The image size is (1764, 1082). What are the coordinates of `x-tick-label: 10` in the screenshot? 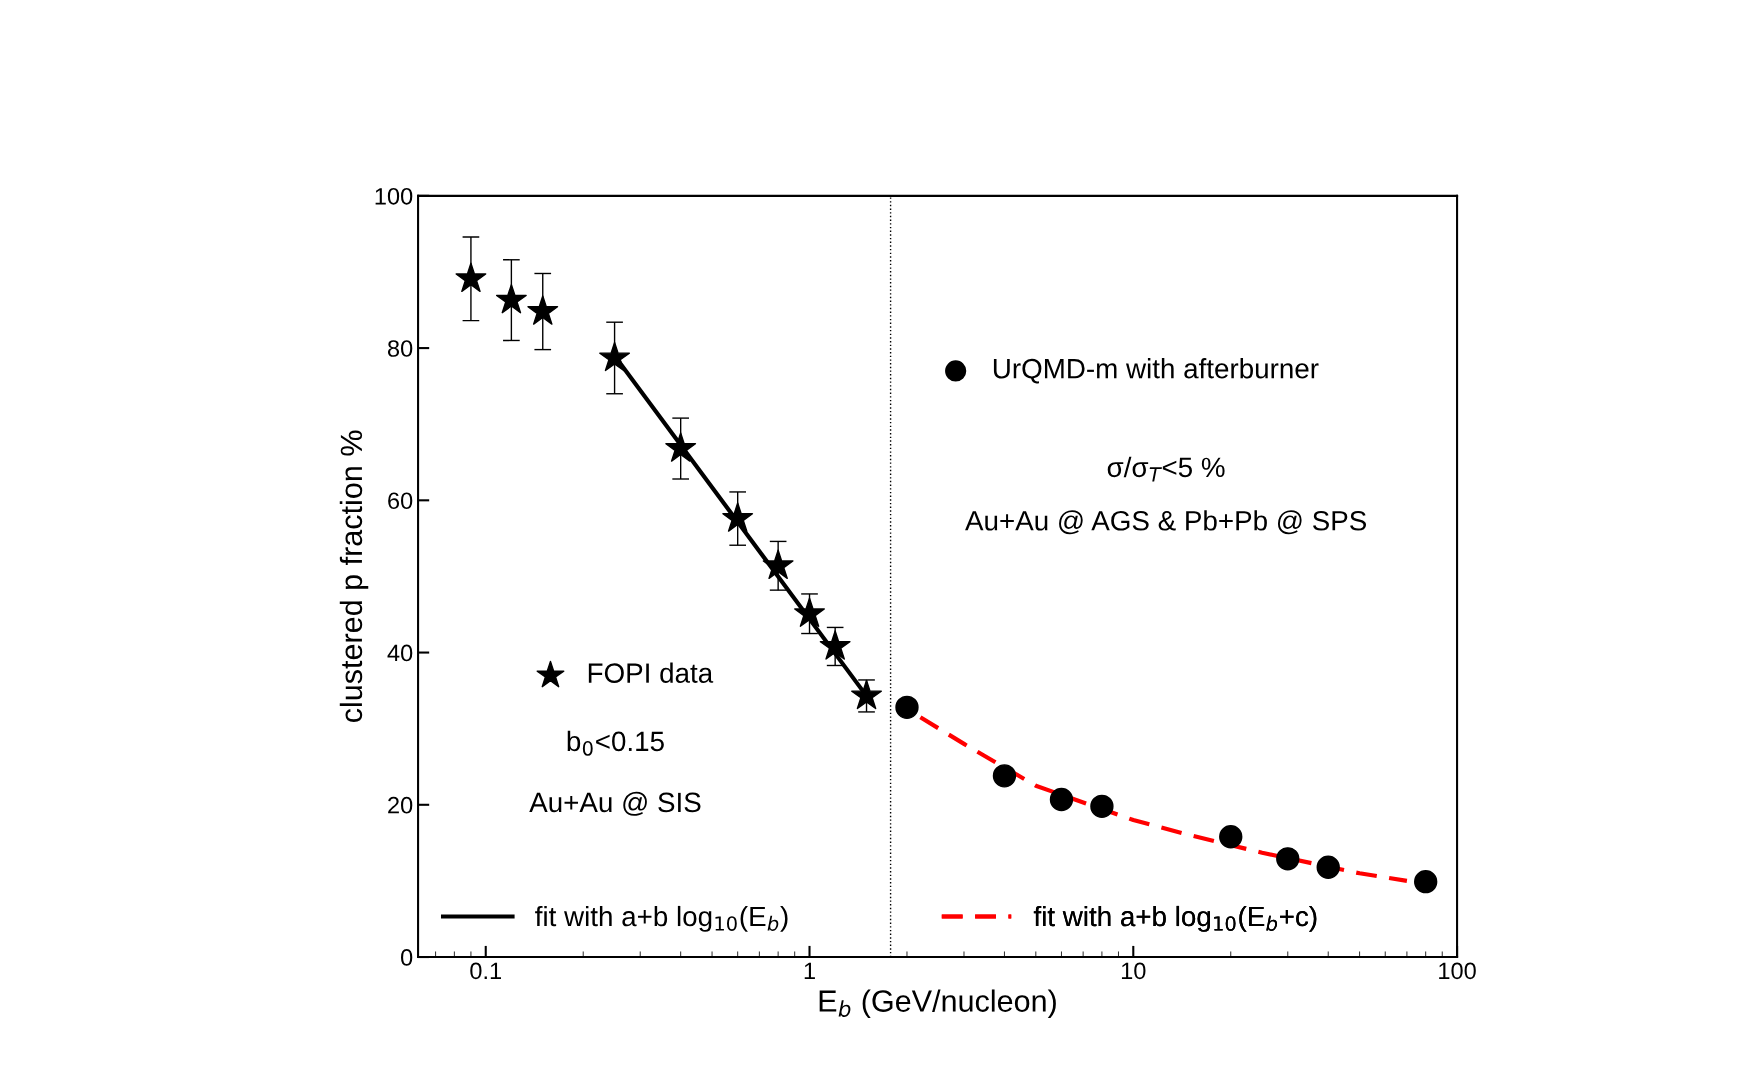 It's located at (1133, 971).